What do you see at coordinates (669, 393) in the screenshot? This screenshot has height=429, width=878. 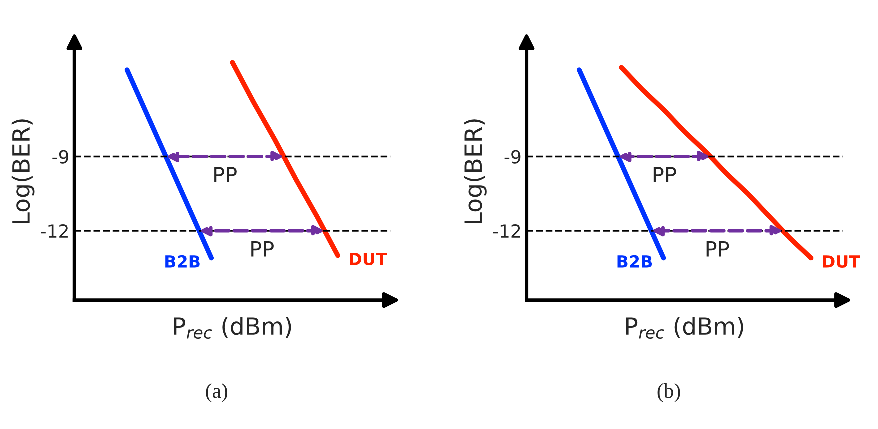 I see `text: (b)` at bounding box center [669, 393].